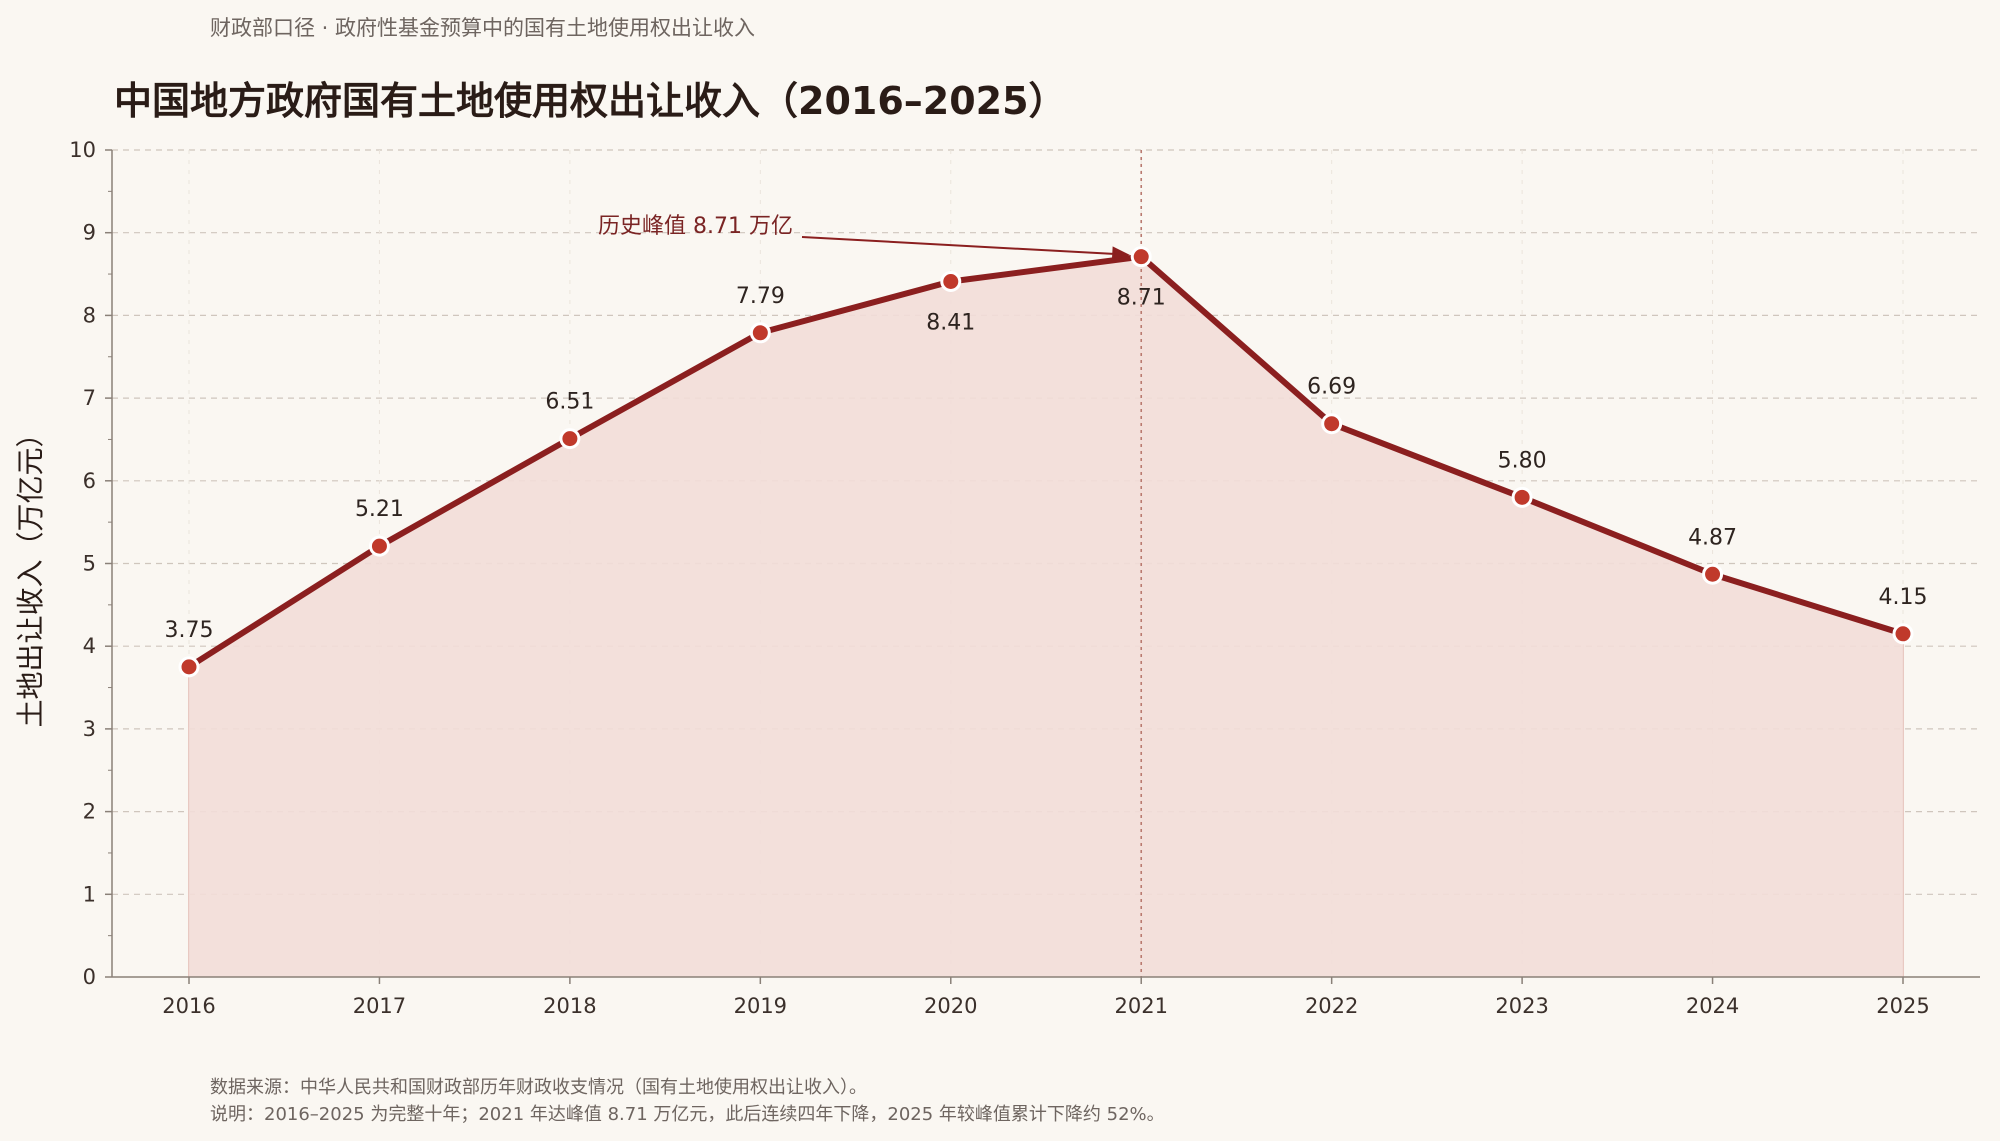 This screenshot has width=2000, height=1141. I want to click on y-tick-label: 6, so click(89, 481).